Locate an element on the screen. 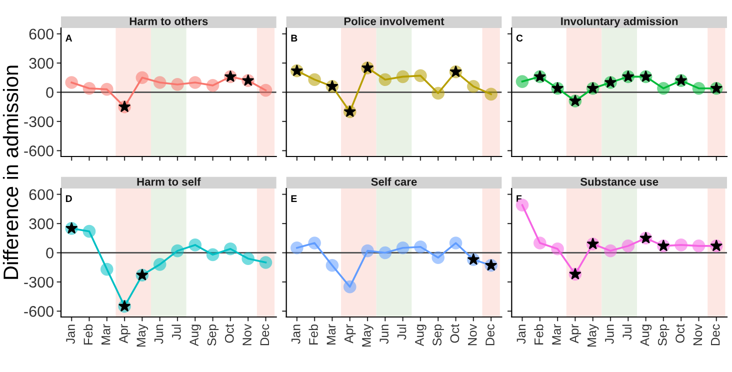 The height and width of the screenshot is (372, 732). chart-title: Involuntary admission is located at coordinates (619, 22).